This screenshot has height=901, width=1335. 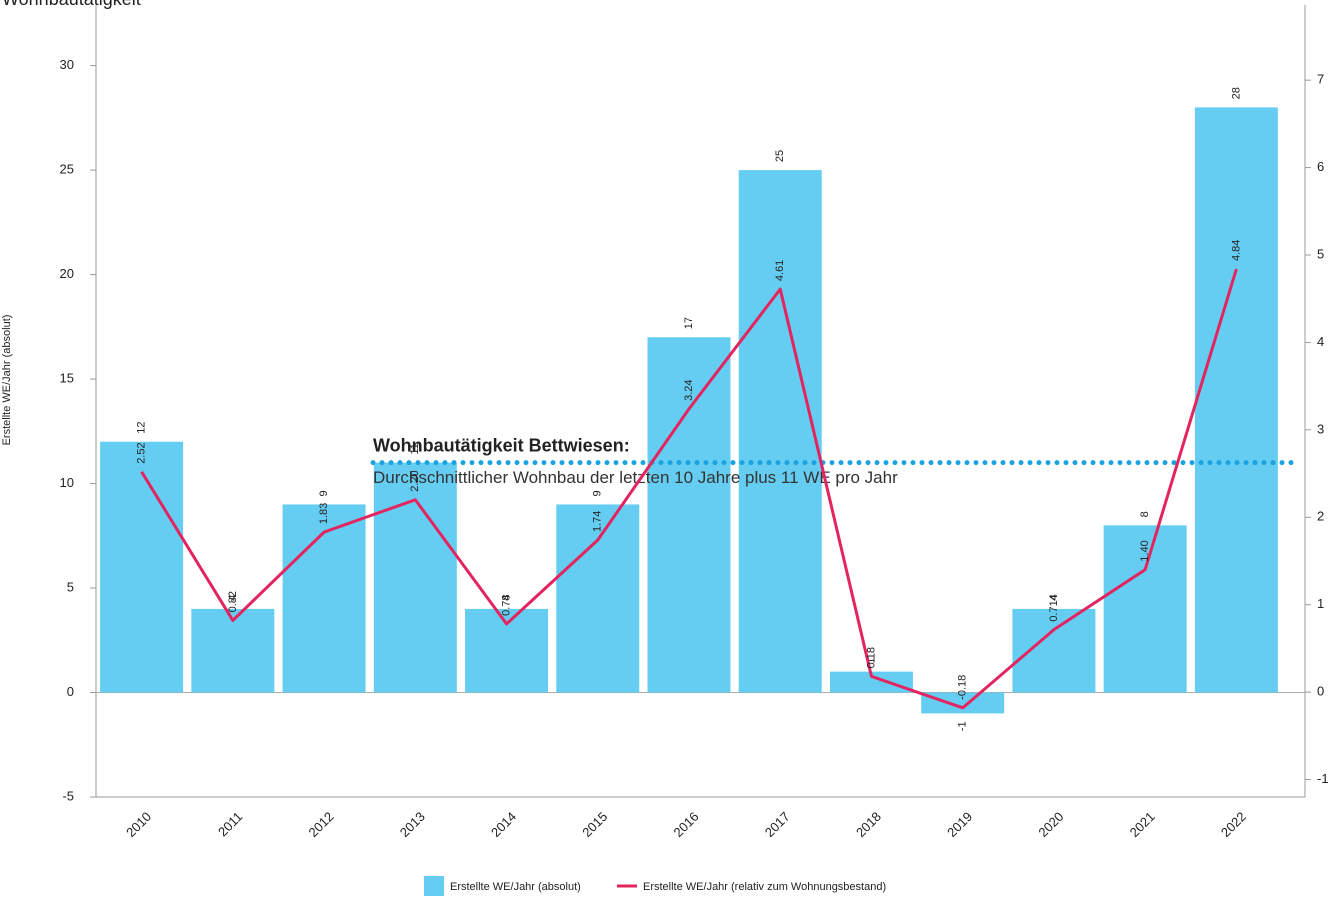 I want to click on line-value-label: -0.18, so click(x=963, y=687).